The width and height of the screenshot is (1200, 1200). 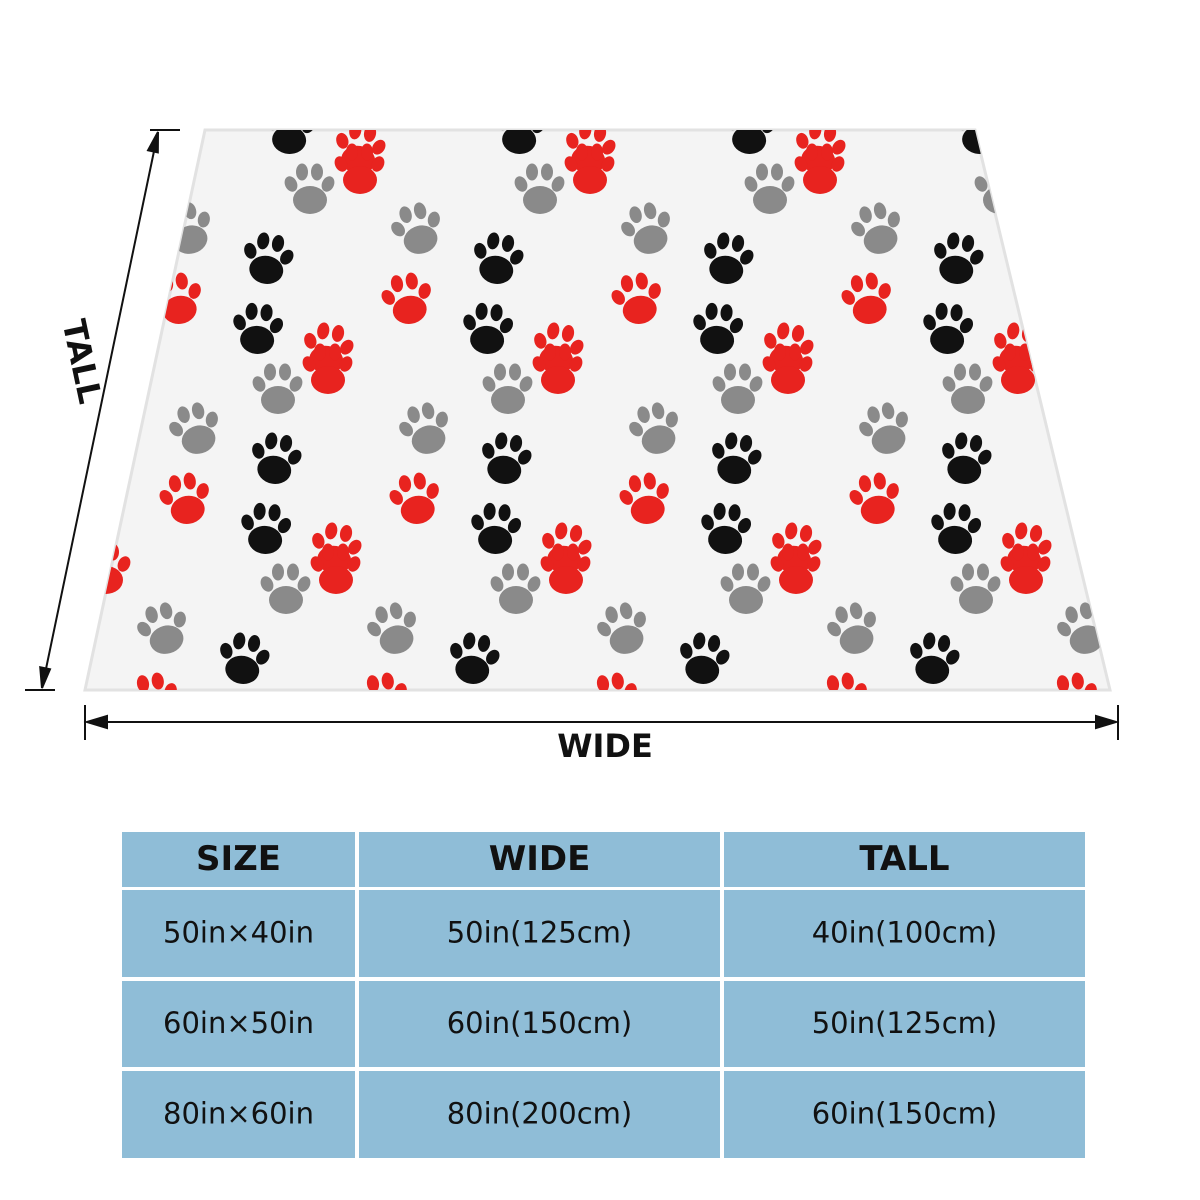 I want to click on cell-text: 40in(100cm), so click(x=905, y=933).